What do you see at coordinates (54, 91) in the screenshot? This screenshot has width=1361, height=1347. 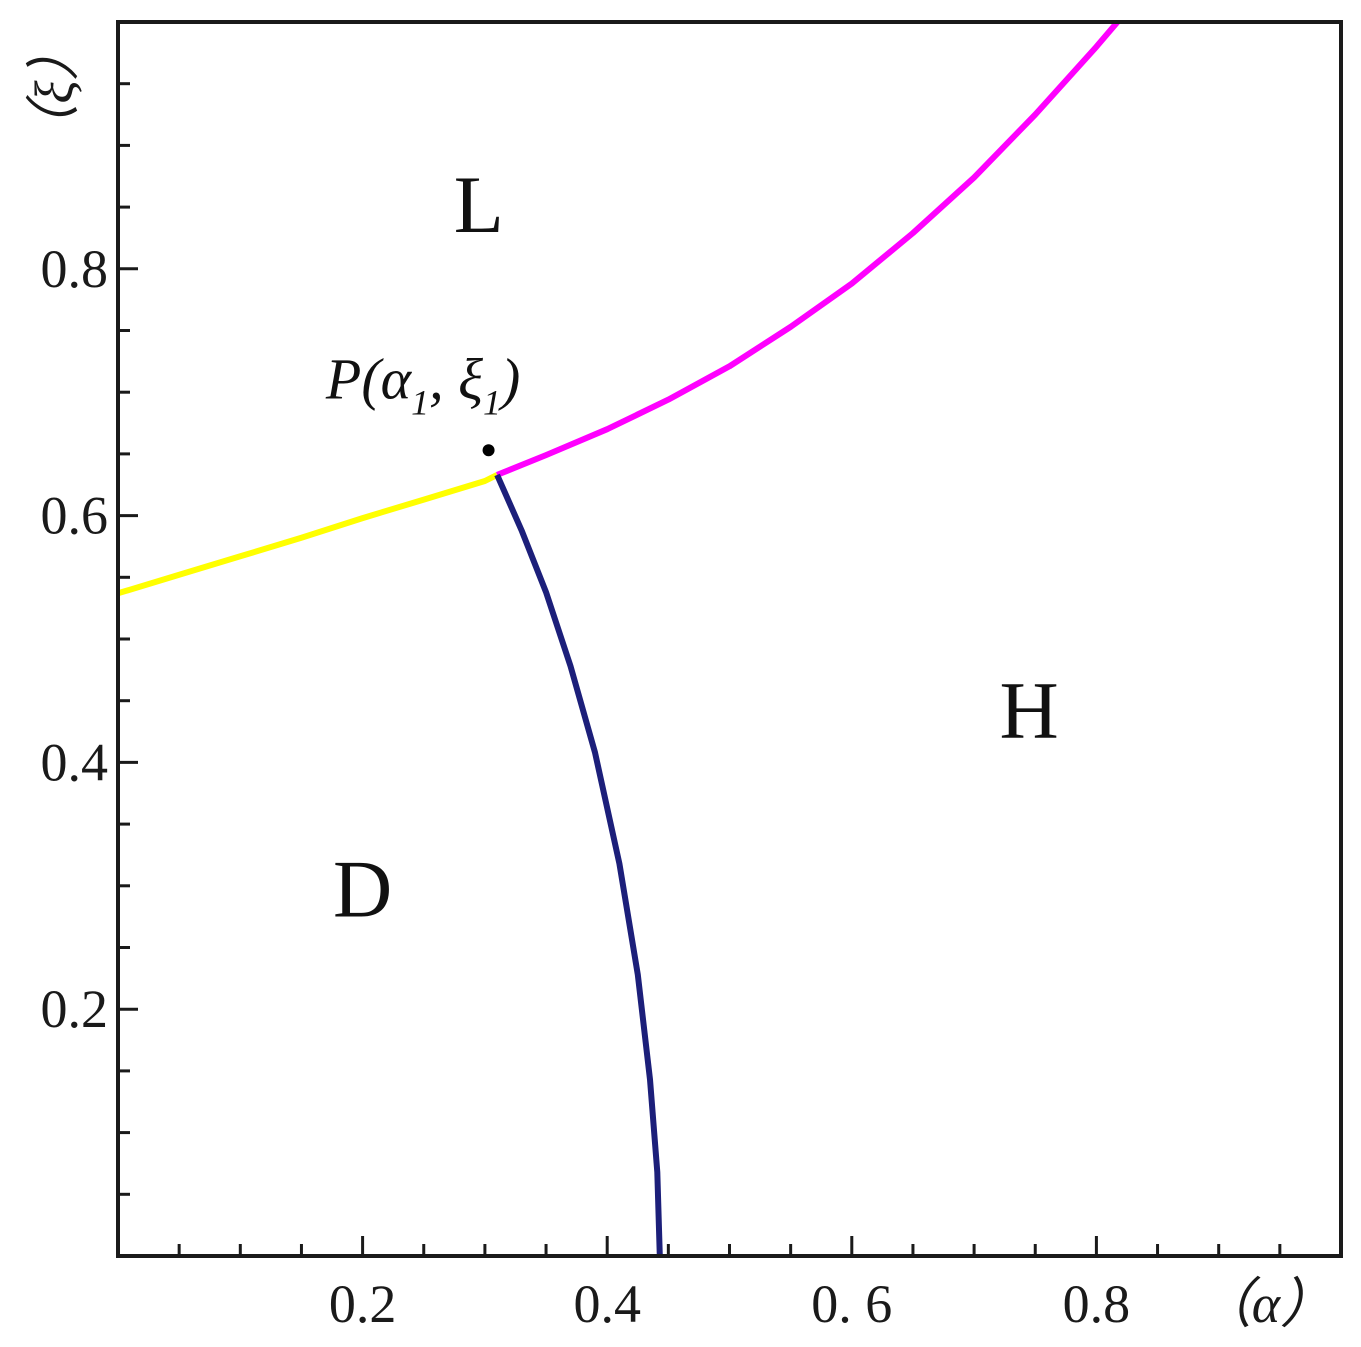 I see `y-axis-label: （ξ）` at bounding box center [54, 91].